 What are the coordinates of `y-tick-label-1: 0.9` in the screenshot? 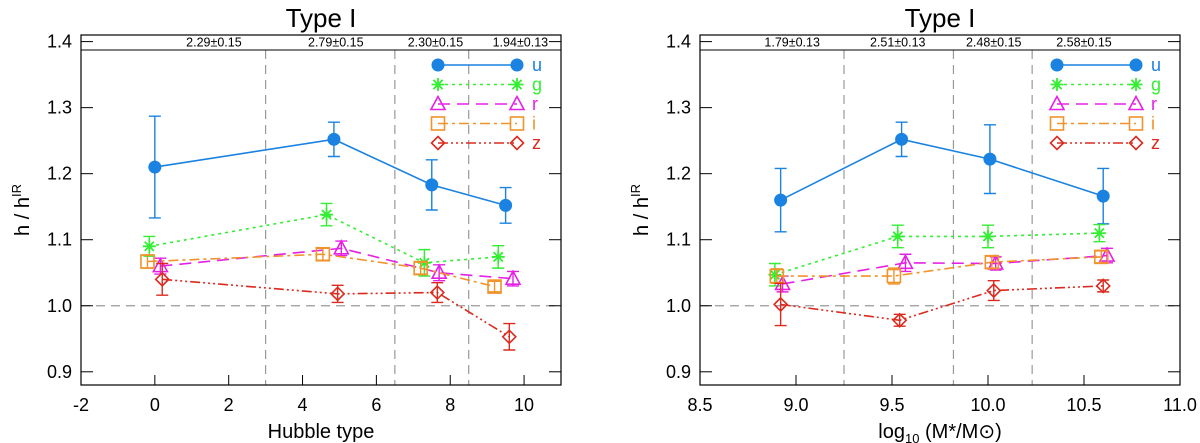 It's located at (678, 372).